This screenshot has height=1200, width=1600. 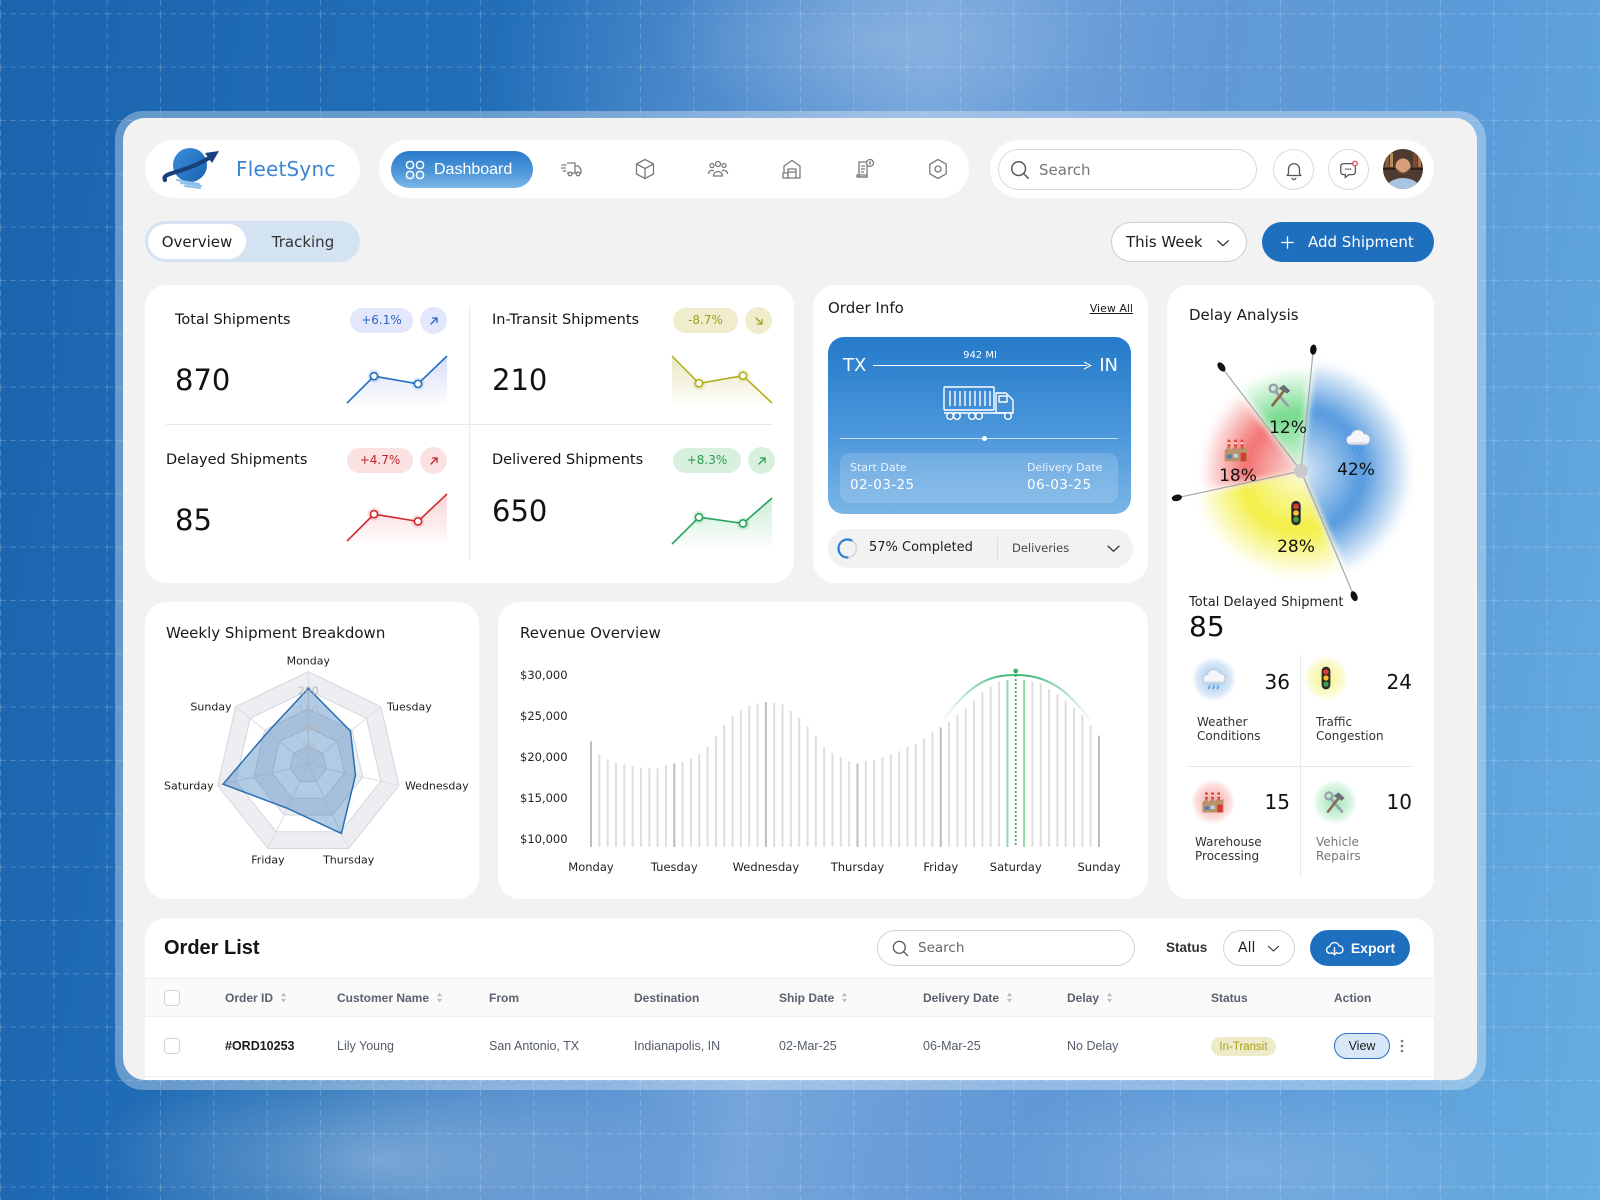 What do you see at coordinates (1268, 525) in the screenshot?
I see `pie-slice-traffic` at bounding box center [1268, 525].